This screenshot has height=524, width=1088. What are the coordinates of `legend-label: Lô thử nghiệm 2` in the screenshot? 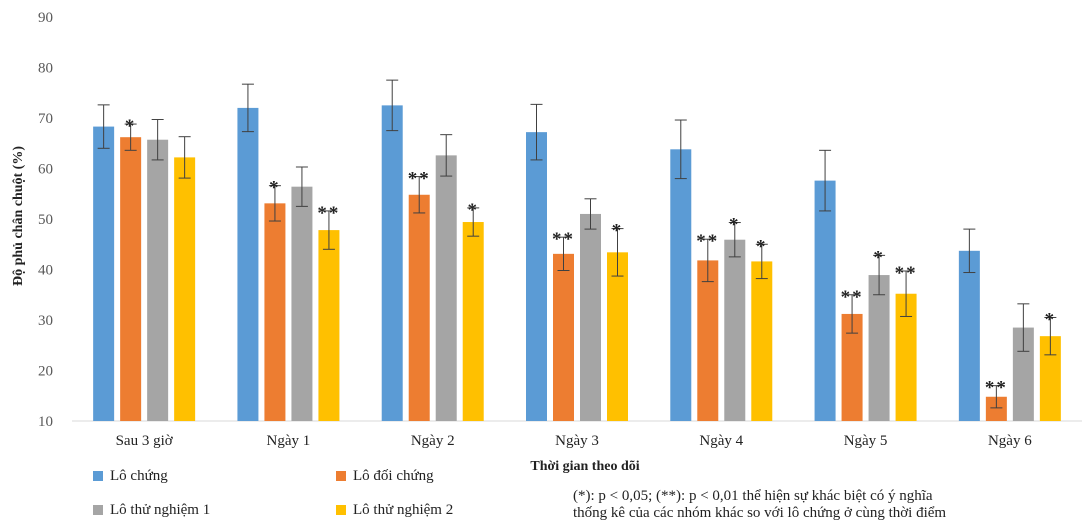 It's located at (403, 510).